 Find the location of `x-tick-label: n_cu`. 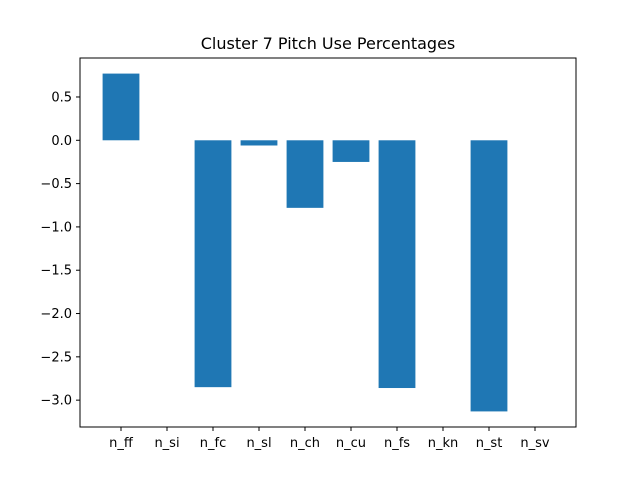

x-tick-label: n_cu is located at coordinates (351, 443).